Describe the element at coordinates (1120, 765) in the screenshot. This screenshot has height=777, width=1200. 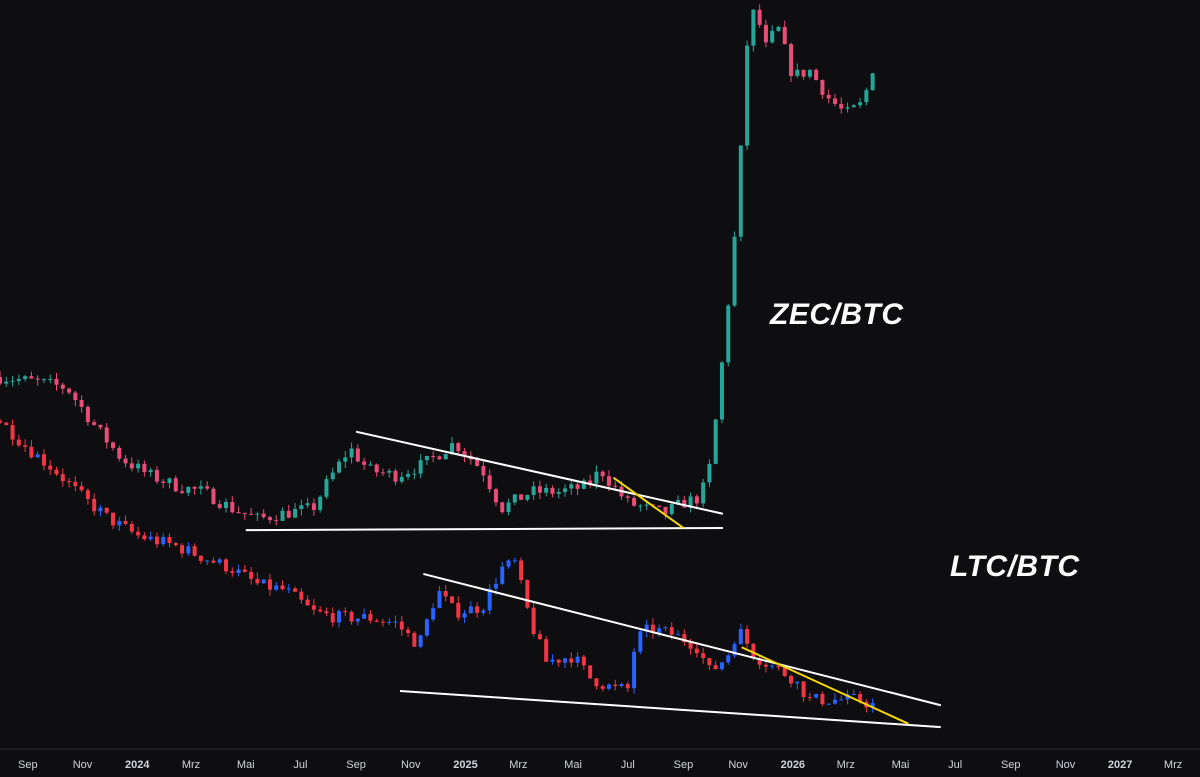
I see `x-tick-label: 2027` at that location.